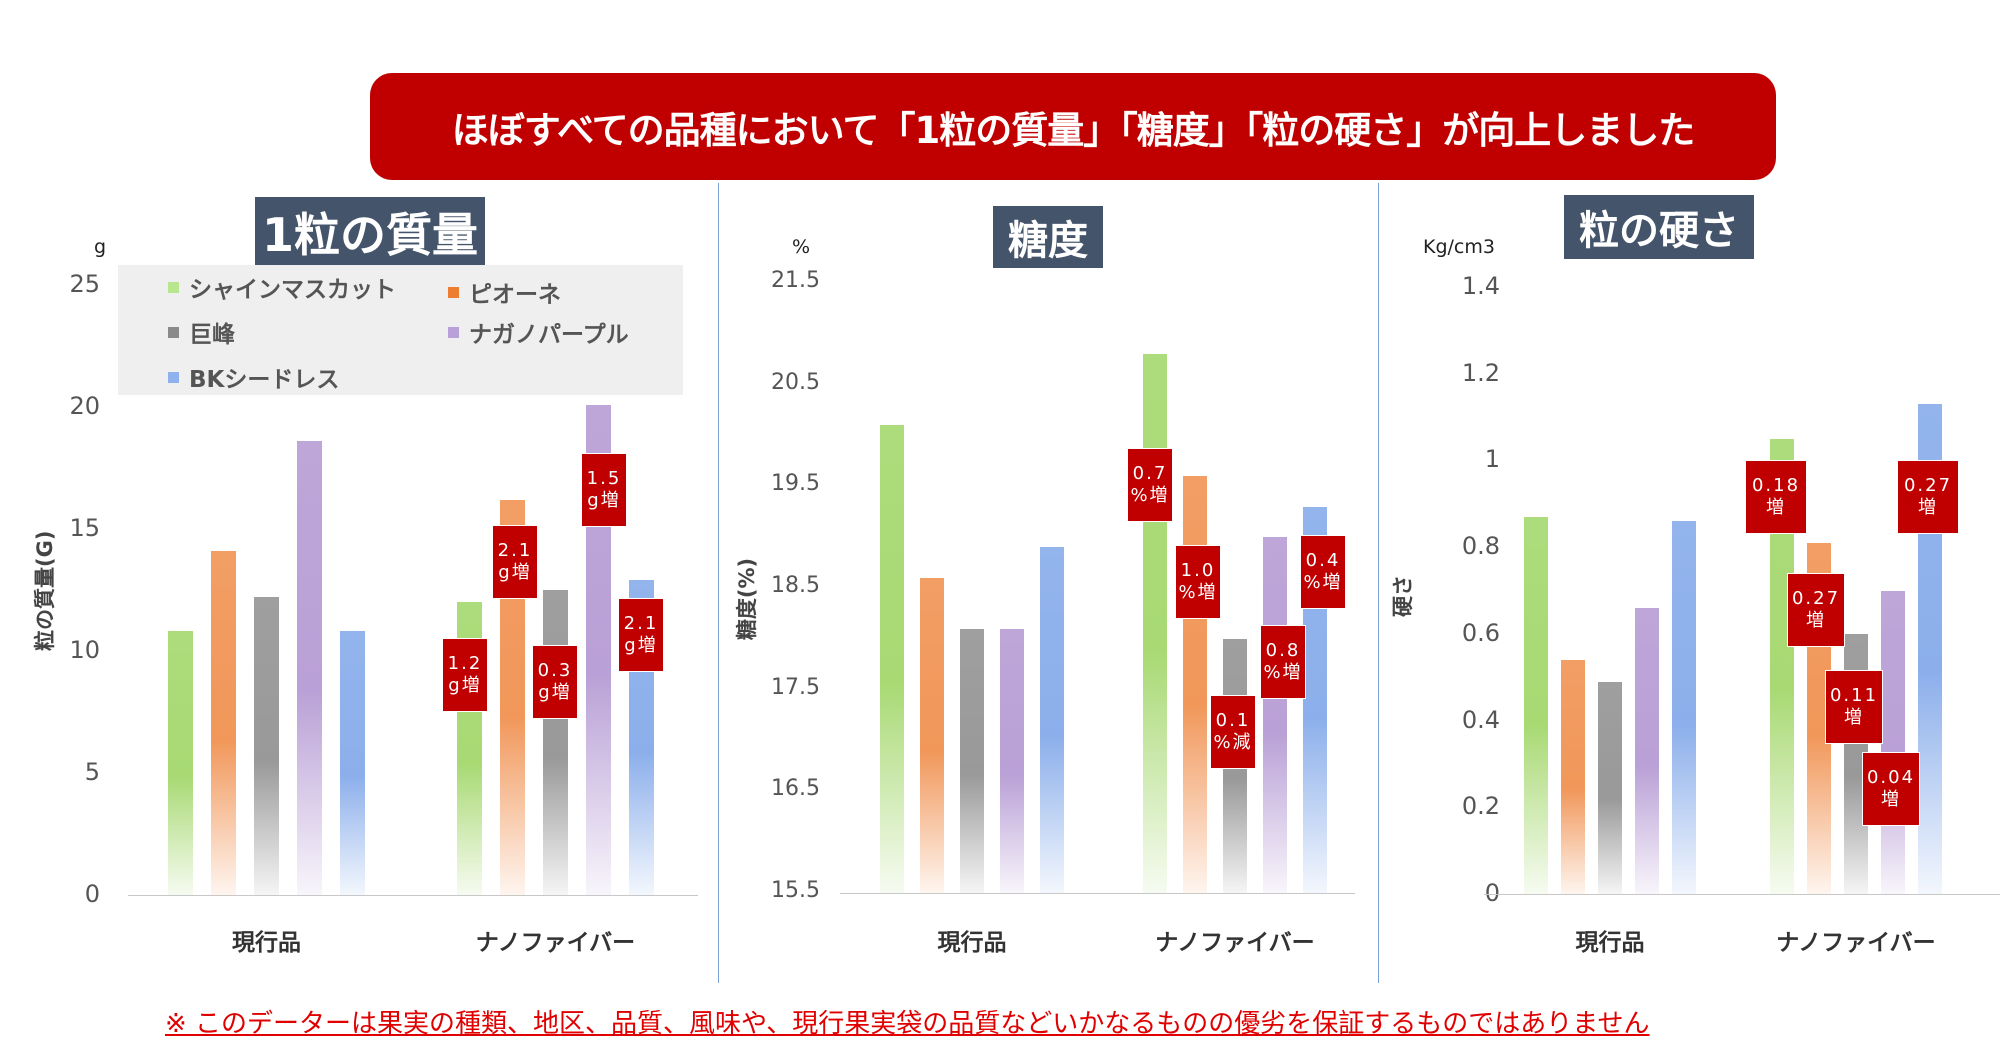 This screenshot has height=1063, width=2000. What do you see at coordinates (1610, 787) in the screenshot?
I see `chart-2-bar-kyoho` at bounding box center [1610, 787].